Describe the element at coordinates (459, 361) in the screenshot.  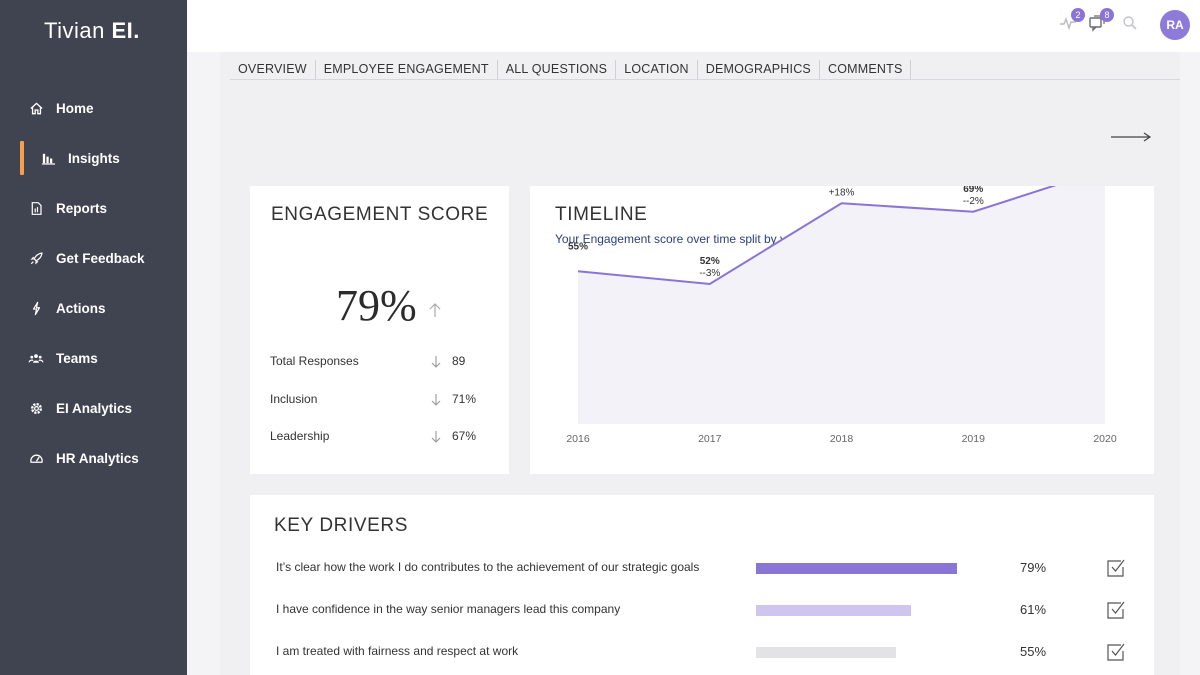
I see `metric-value: 89` at that location.